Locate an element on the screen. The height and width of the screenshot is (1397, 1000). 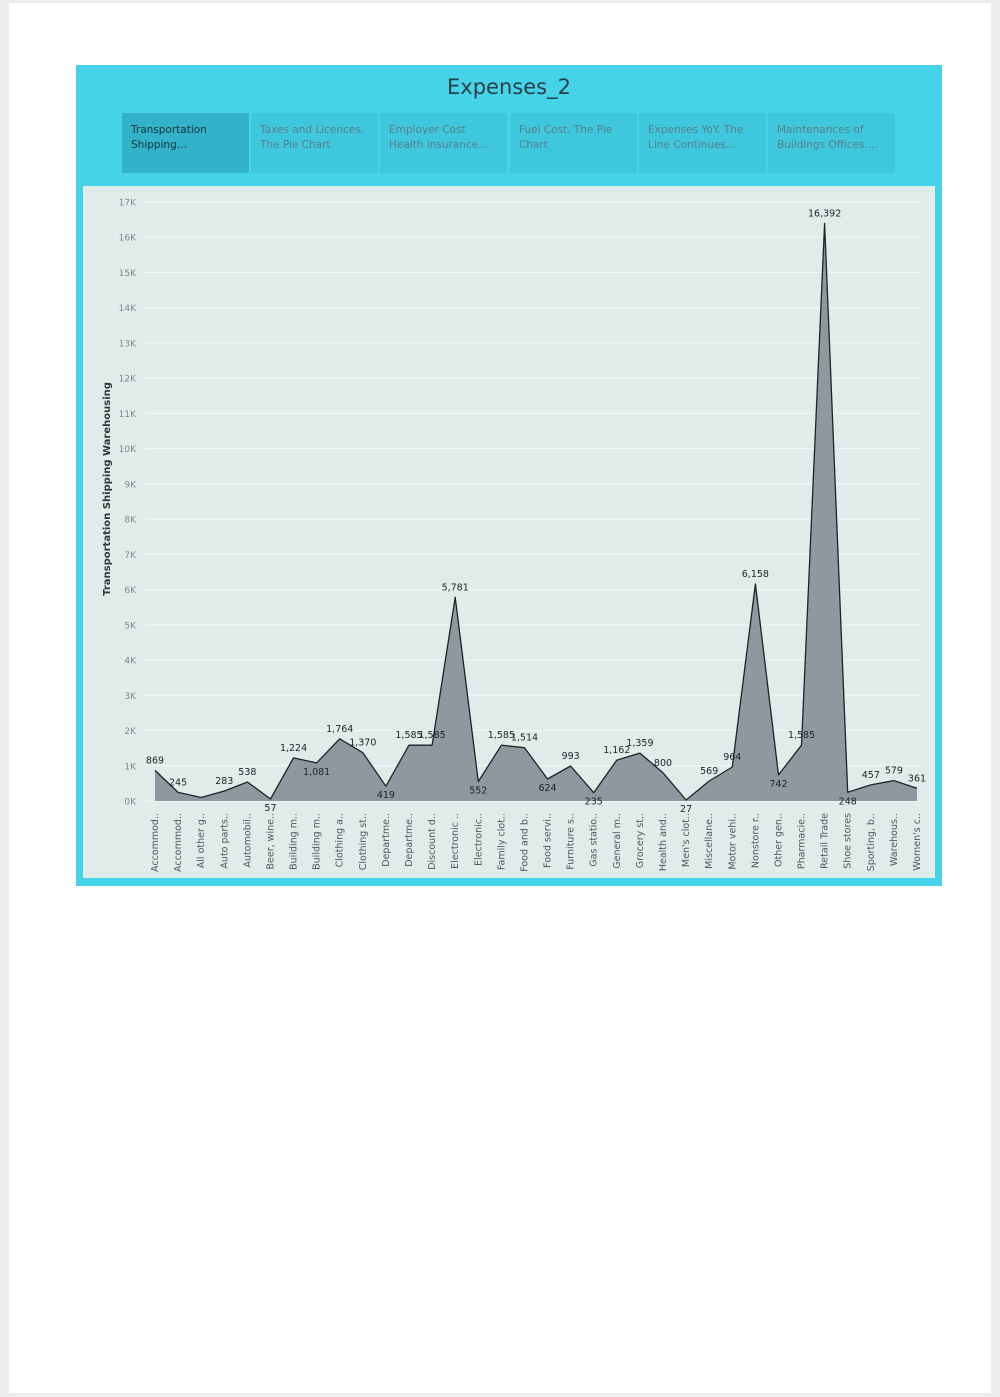
data-label: 245 is located at coordinates (178, 782).